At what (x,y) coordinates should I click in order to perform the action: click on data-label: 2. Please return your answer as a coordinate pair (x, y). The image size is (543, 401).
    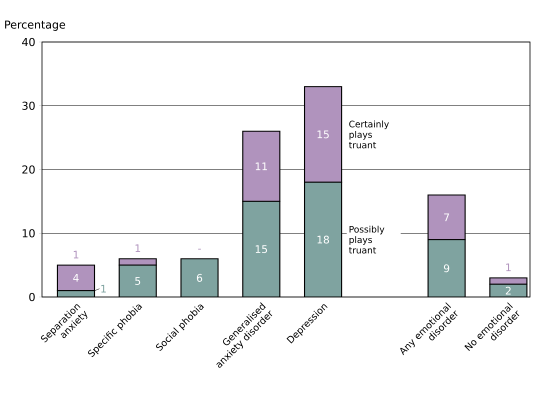
    Looking at the image, I should click on (508, 290).